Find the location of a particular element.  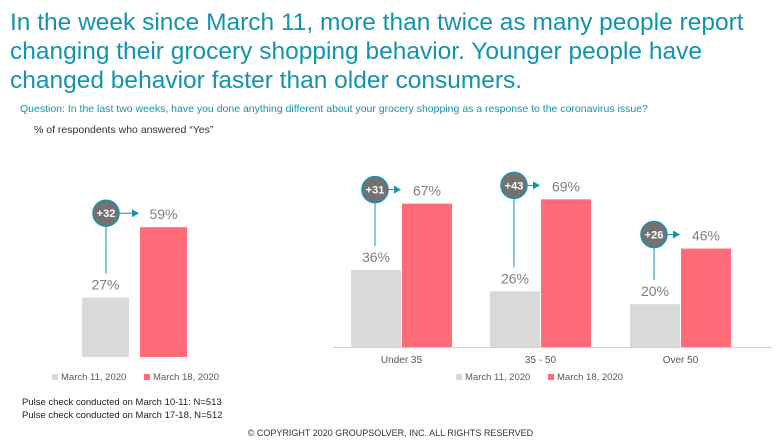

change-badge-label: +43 is located at coordinates (514, 186).